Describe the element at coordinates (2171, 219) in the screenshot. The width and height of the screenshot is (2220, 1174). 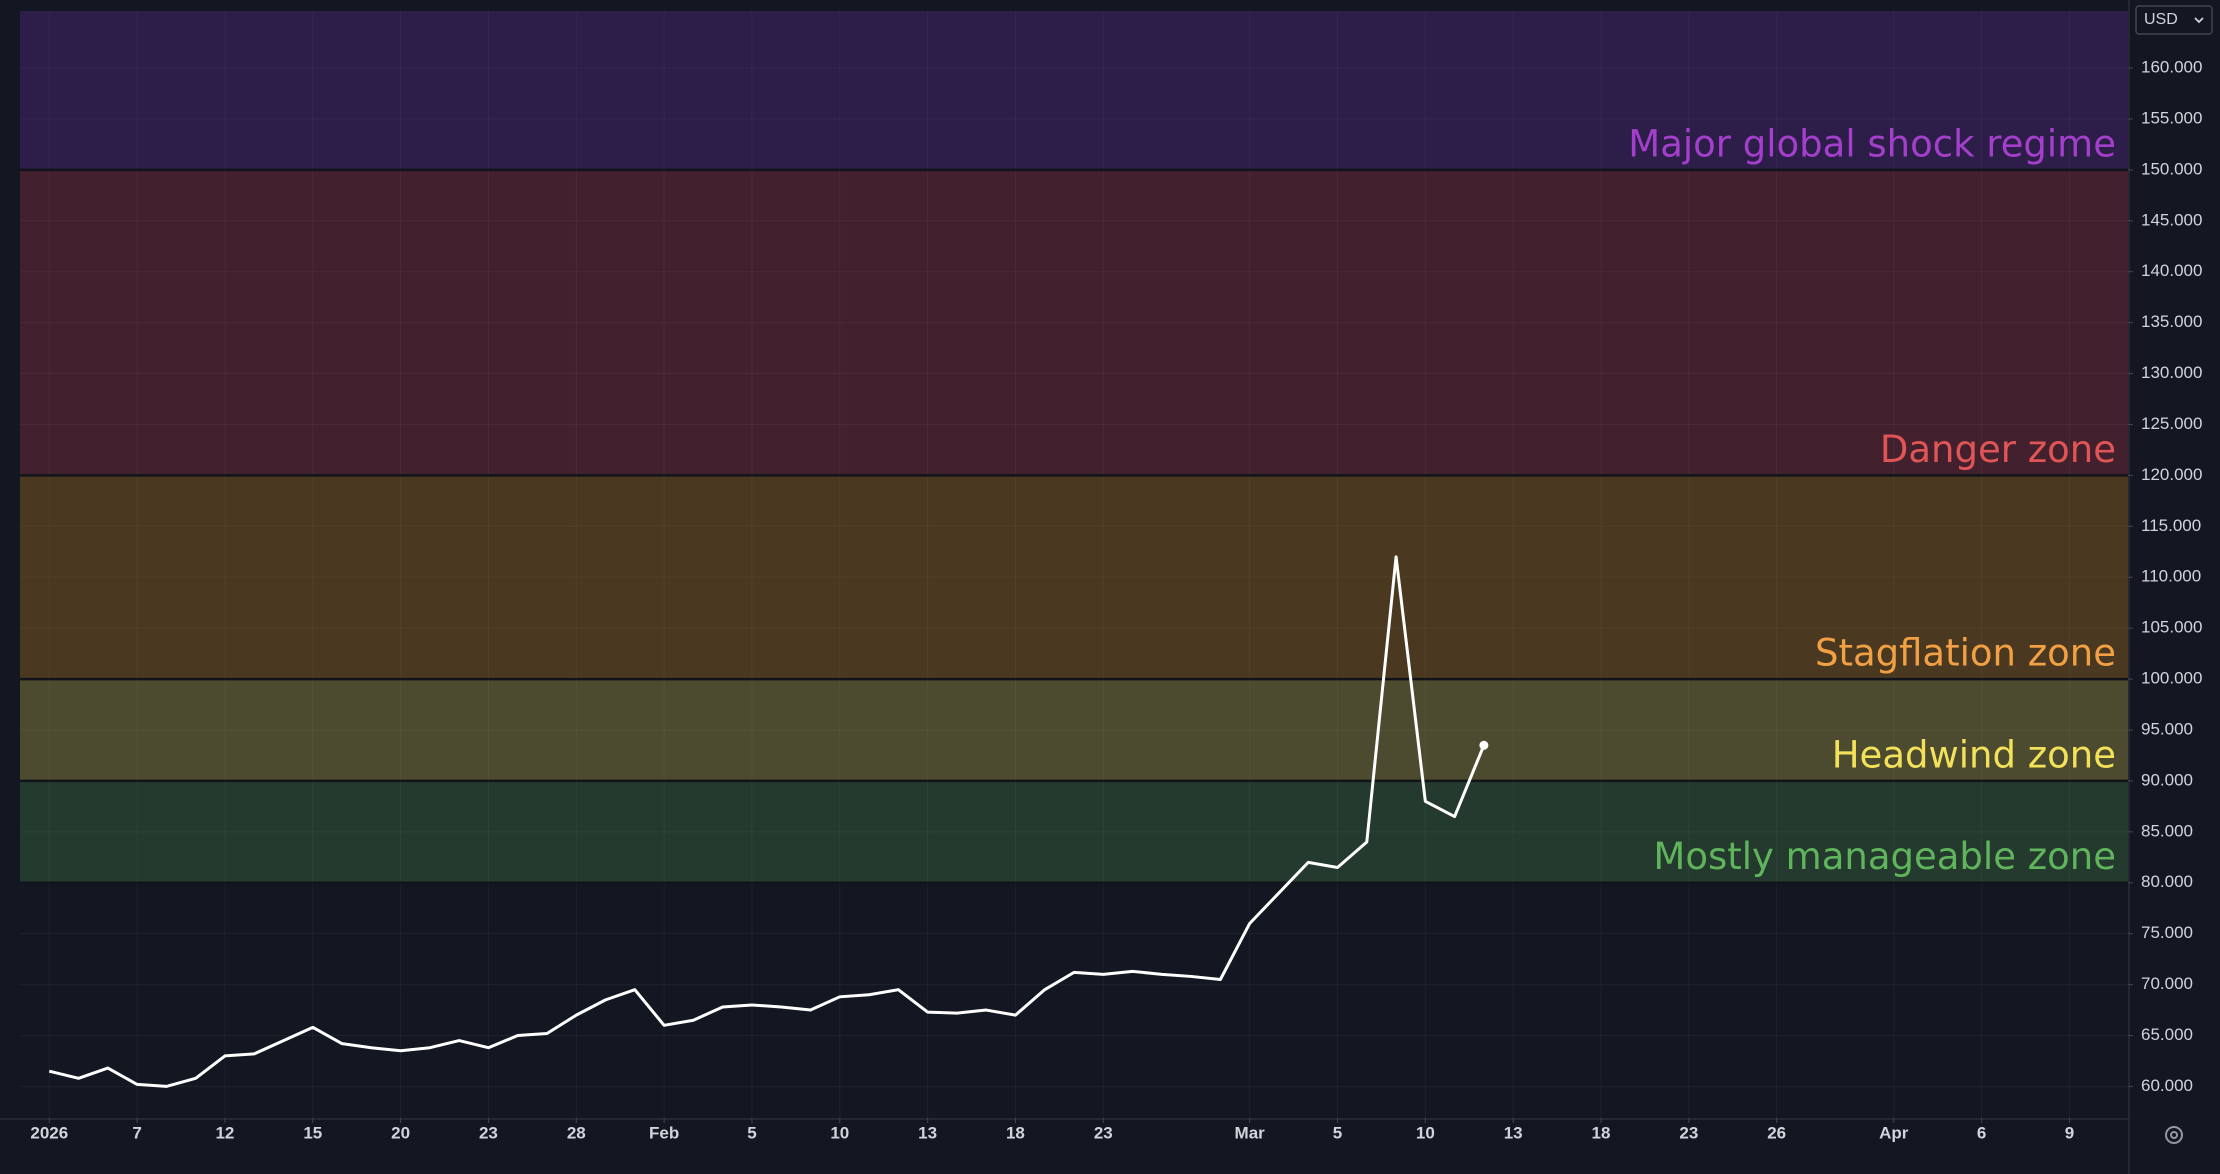
I see `y-tick-label: 145.000` at that location.